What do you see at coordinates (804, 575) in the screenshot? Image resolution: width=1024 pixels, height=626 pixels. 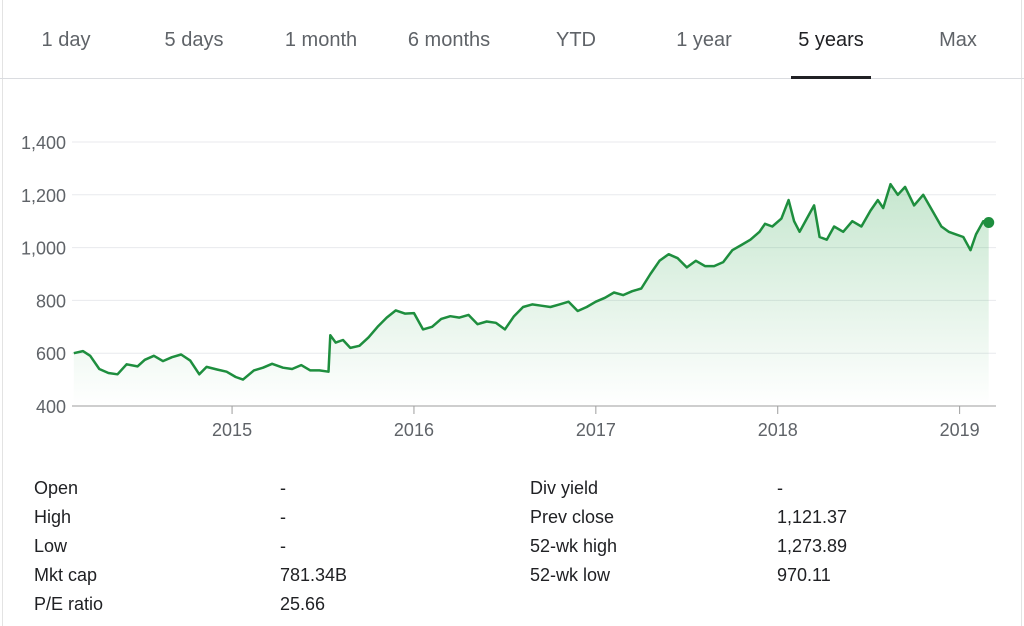 I see `stat-value-52wk-low: 970.11` at bounding box center [804, 575].